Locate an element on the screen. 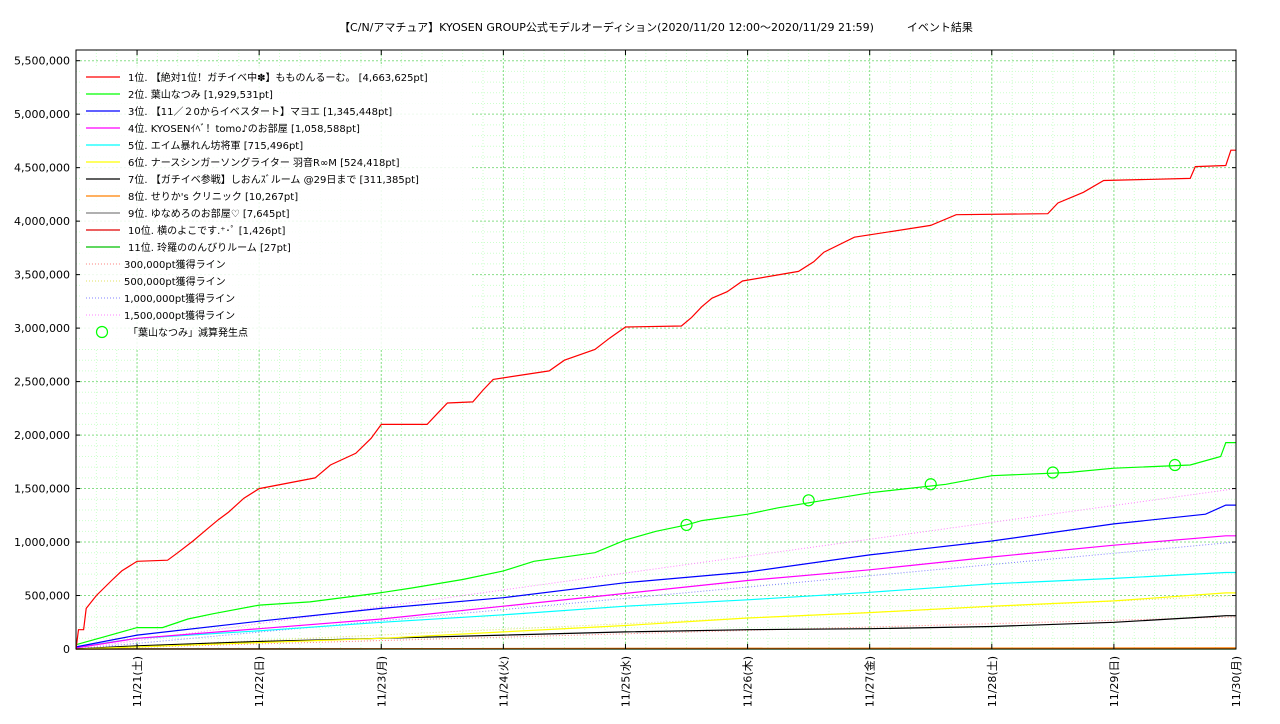 This screenshot has width=1280, height=724. series-line is located at coordinates (656, 610).